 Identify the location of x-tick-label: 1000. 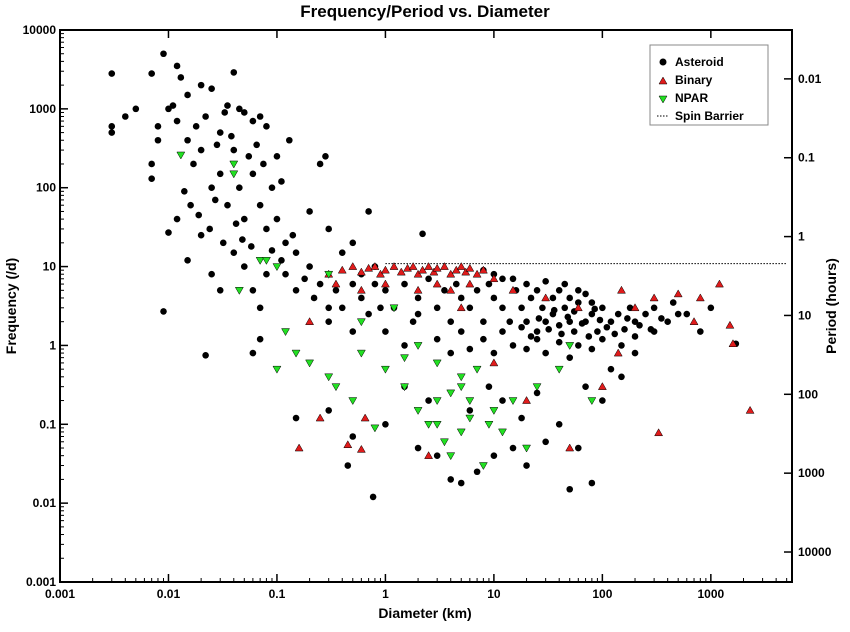
(710, 594).